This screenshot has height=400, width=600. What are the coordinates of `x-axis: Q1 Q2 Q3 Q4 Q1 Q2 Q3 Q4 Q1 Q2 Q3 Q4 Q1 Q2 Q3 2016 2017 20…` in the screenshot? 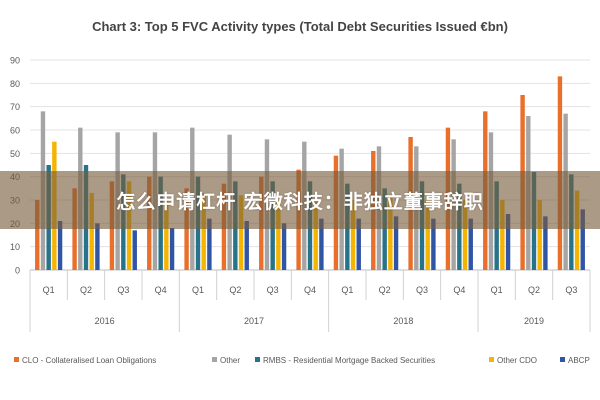 It's located at (310, 301).